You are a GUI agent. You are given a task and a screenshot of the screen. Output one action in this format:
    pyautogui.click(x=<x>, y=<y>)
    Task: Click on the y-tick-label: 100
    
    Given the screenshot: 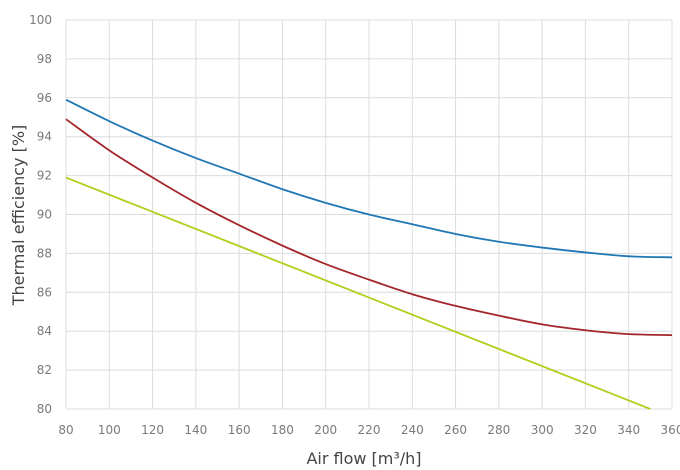 What is the action you would take?
    pyautogui.click(x=40, y=20)
    